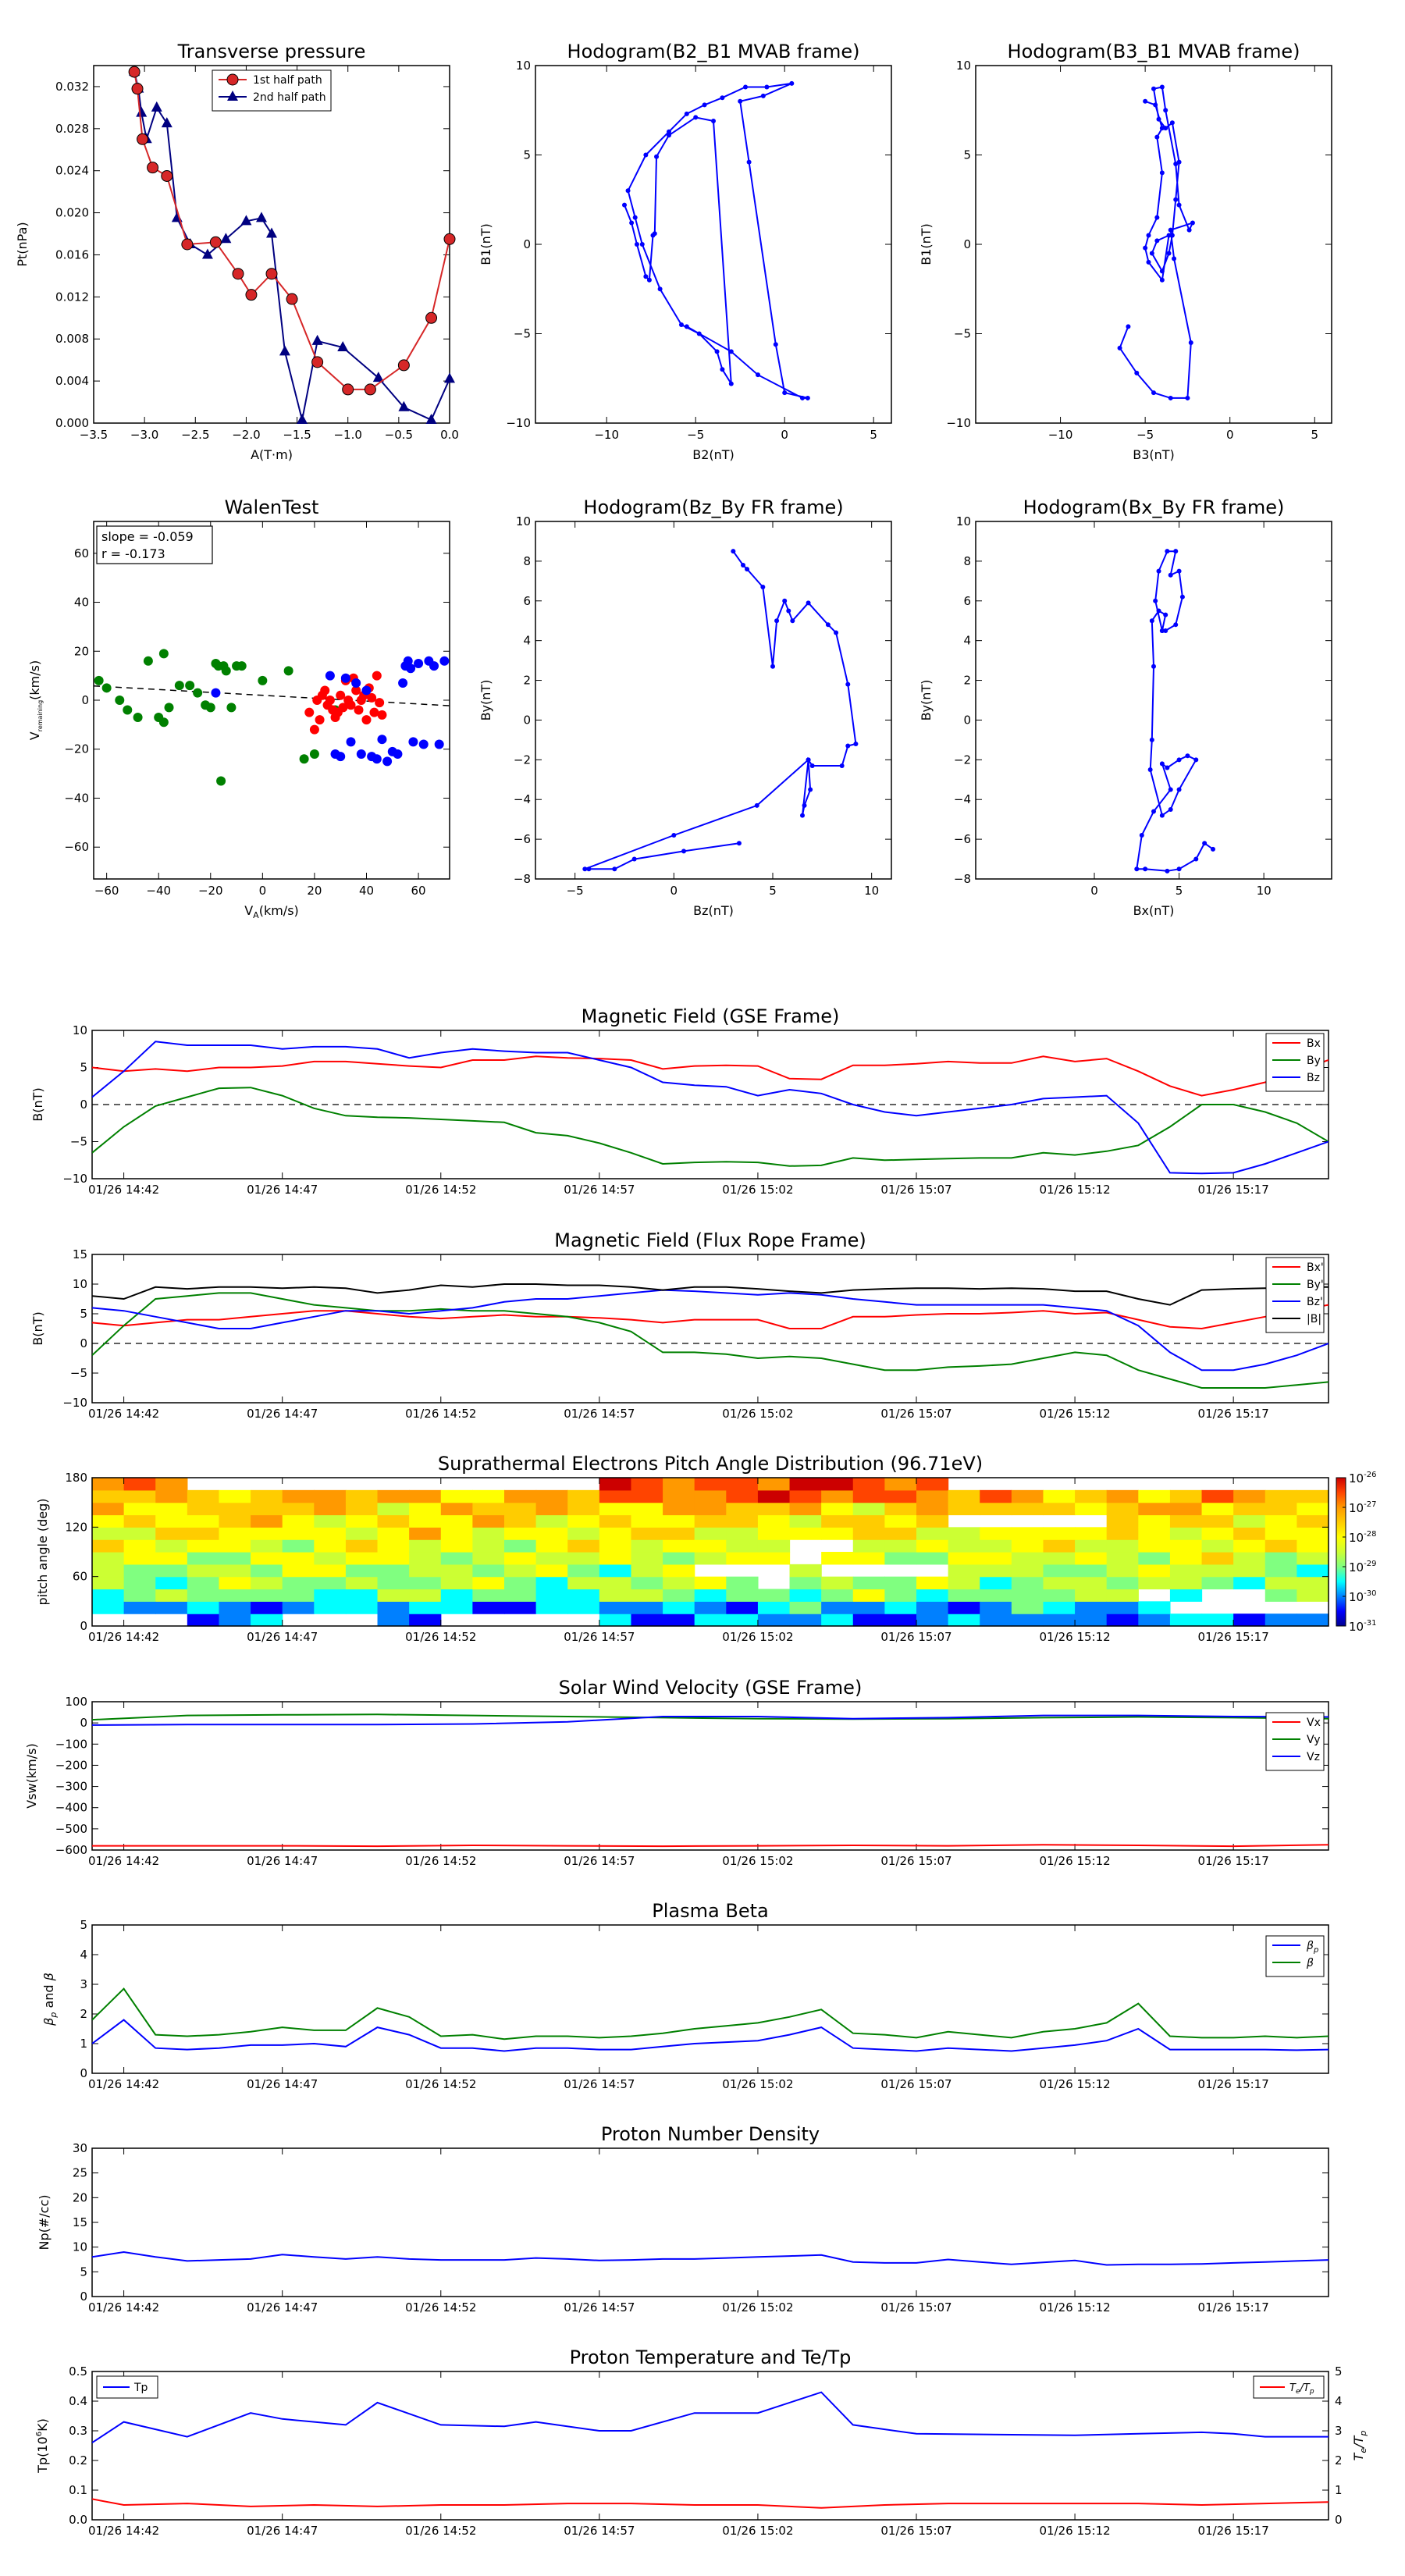  I want to click on x-tick-label: 01/26 14:57, so click(600, 2084).